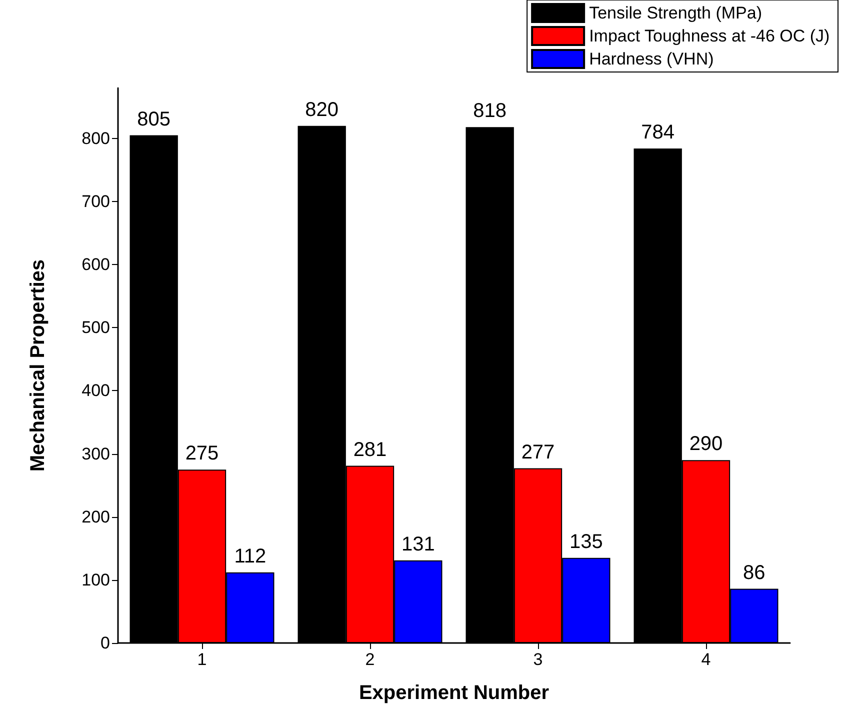 The height and width of the screenshot is (724, 848). I want to click on y-tick-label: 200, so click(96, 516).